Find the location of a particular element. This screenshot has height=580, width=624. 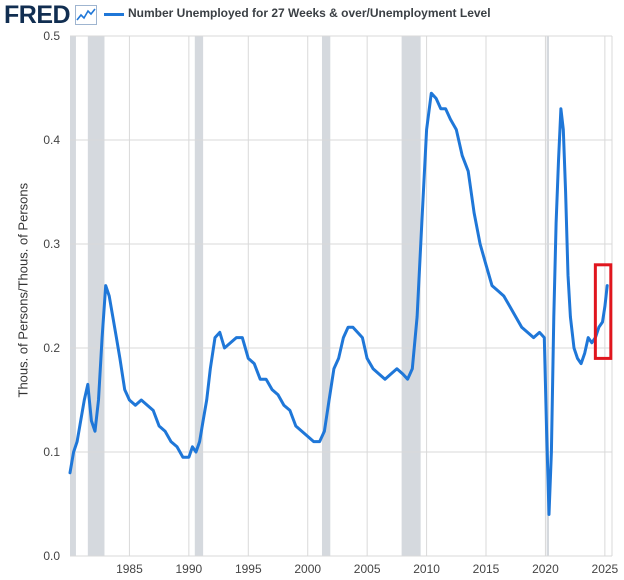

x-tick-label: 1990 is located at coordinates (189, 569).